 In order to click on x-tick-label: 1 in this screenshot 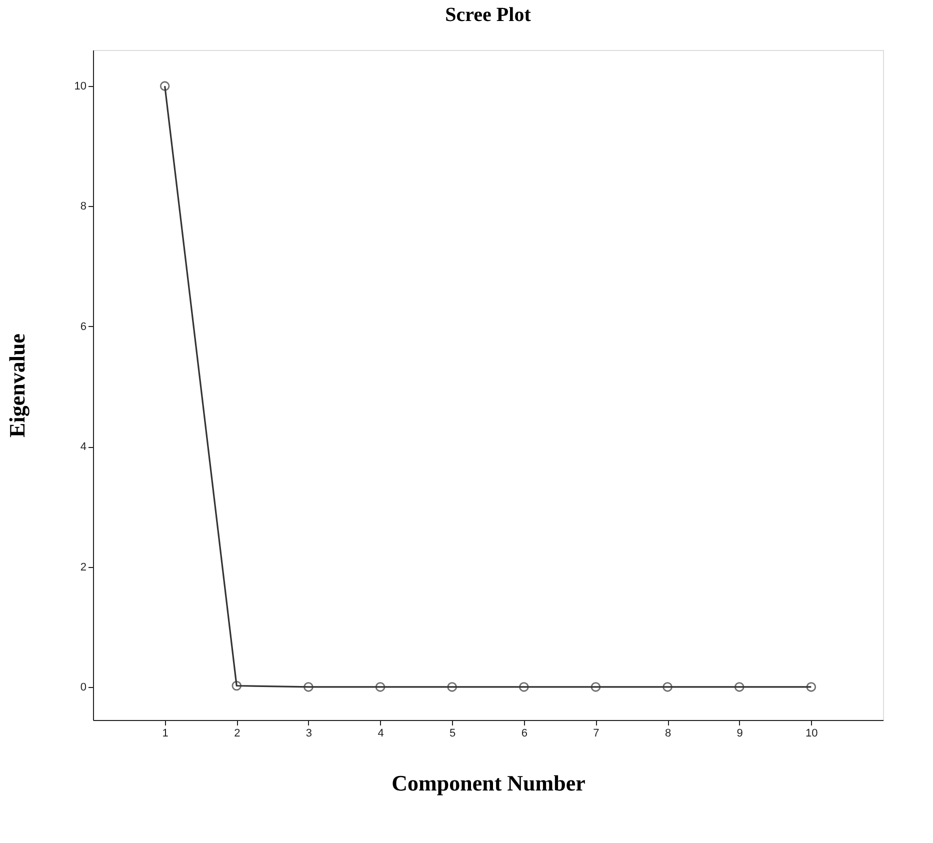, I will do `click(165, 734)`.